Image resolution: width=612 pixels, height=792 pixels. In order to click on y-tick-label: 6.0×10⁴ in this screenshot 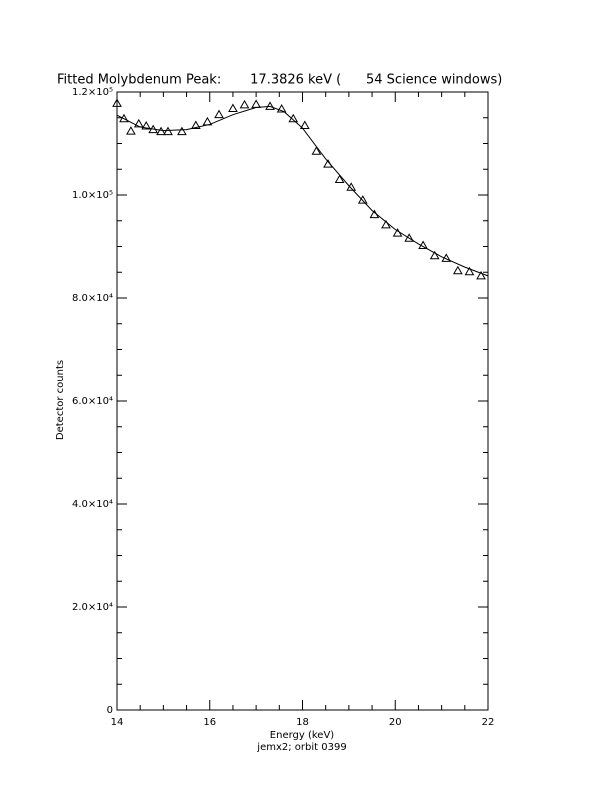, I will do `click(92, 401)`.